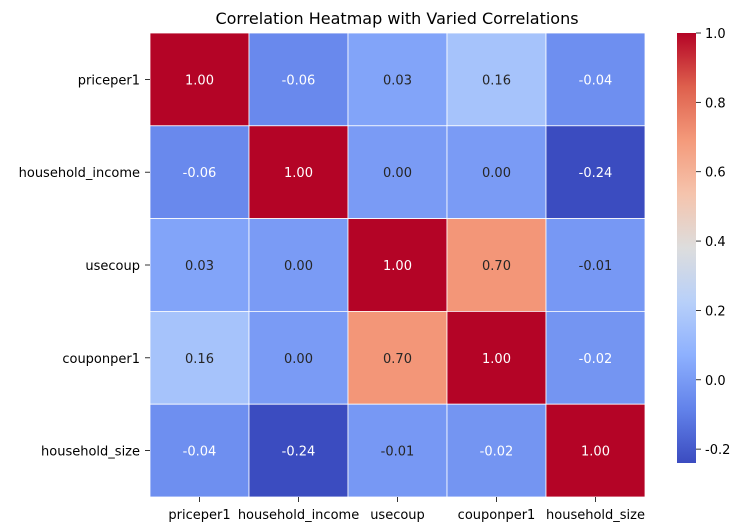  I want to click on cell-value-1-4: -0.24, so click(596, 173).